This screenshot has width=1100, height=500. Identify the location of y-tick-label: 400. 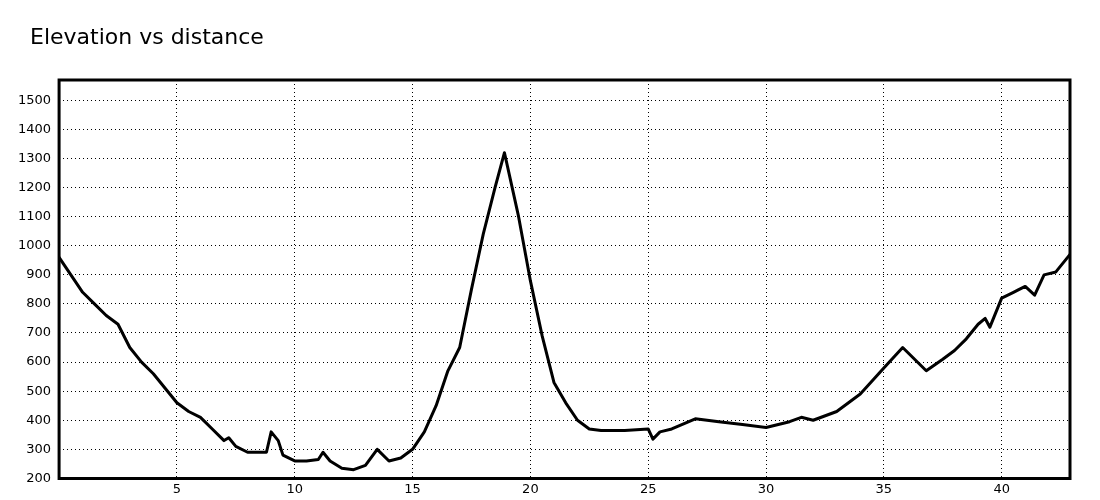
(39, 419).